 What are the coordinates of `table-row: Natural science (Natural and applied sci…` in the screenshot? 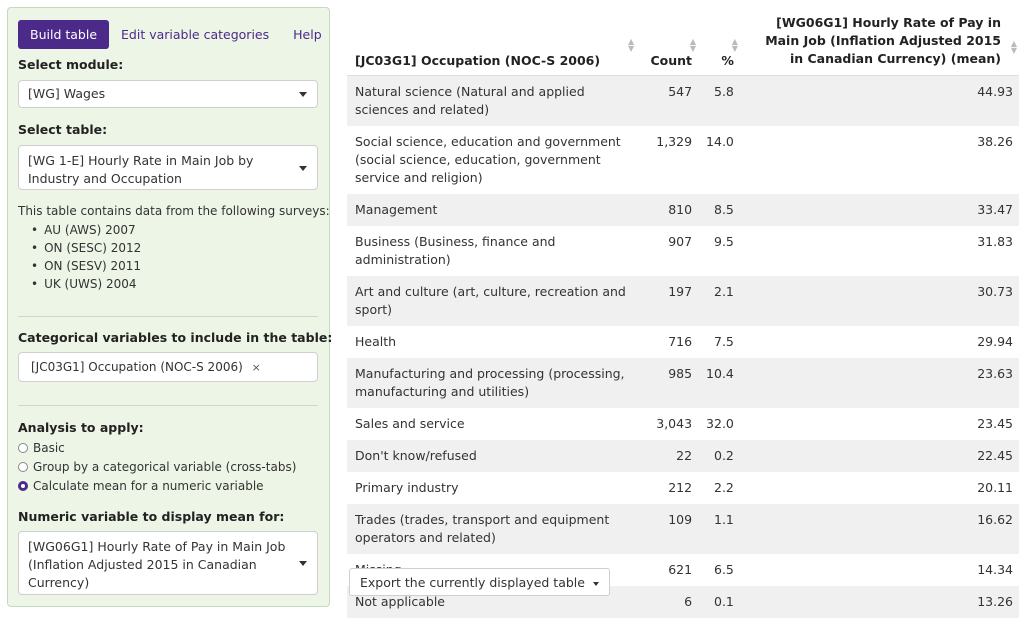 It's located at (683, 100).